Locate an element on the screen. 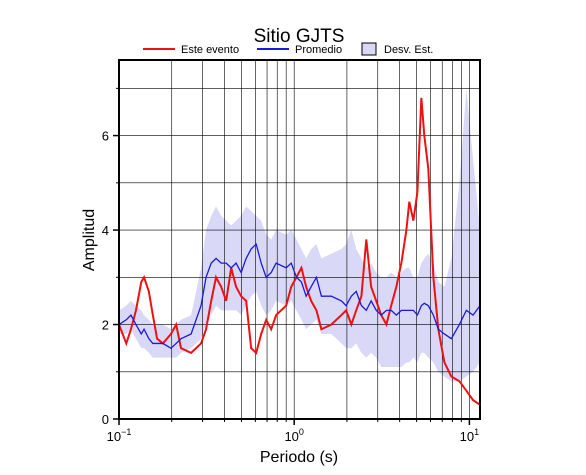  x-tick-exponent: 0 is located at coordinates (301, 432).